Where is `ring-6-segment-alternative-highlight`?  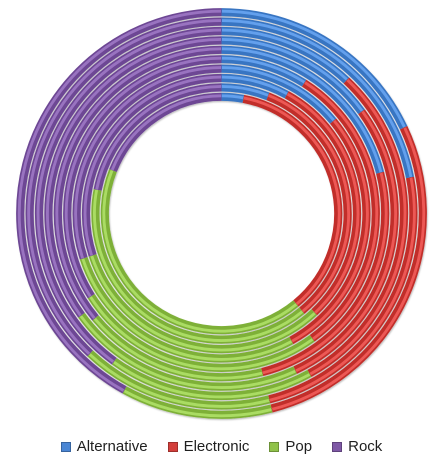 ring-6-segment-alternative-highlight is located at coordinates (263, 70).